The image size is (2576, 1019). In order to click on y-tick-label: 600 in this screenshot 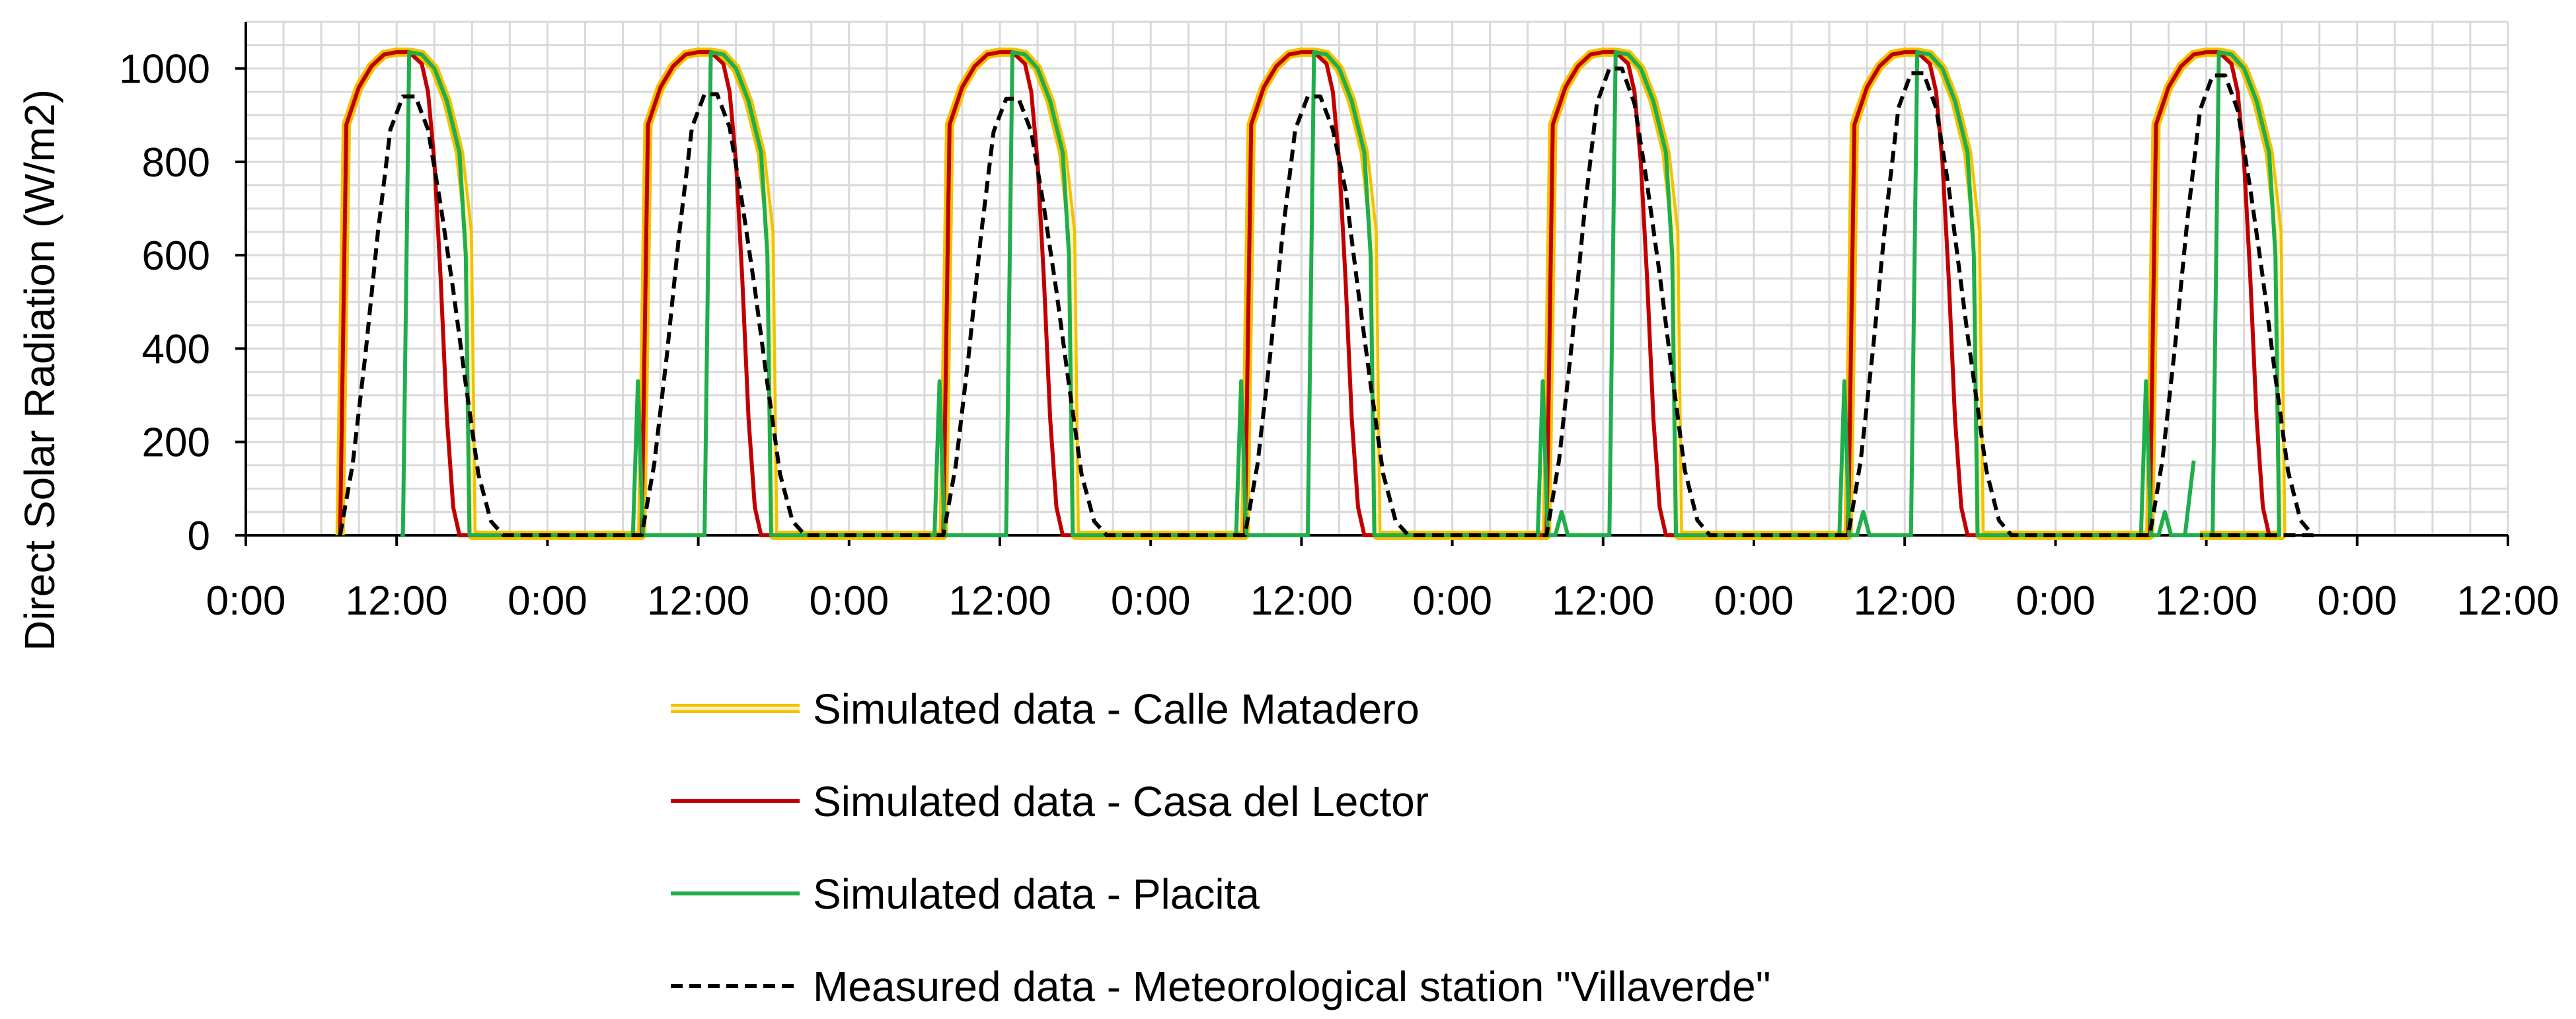, I will do `click(176, 256)`.